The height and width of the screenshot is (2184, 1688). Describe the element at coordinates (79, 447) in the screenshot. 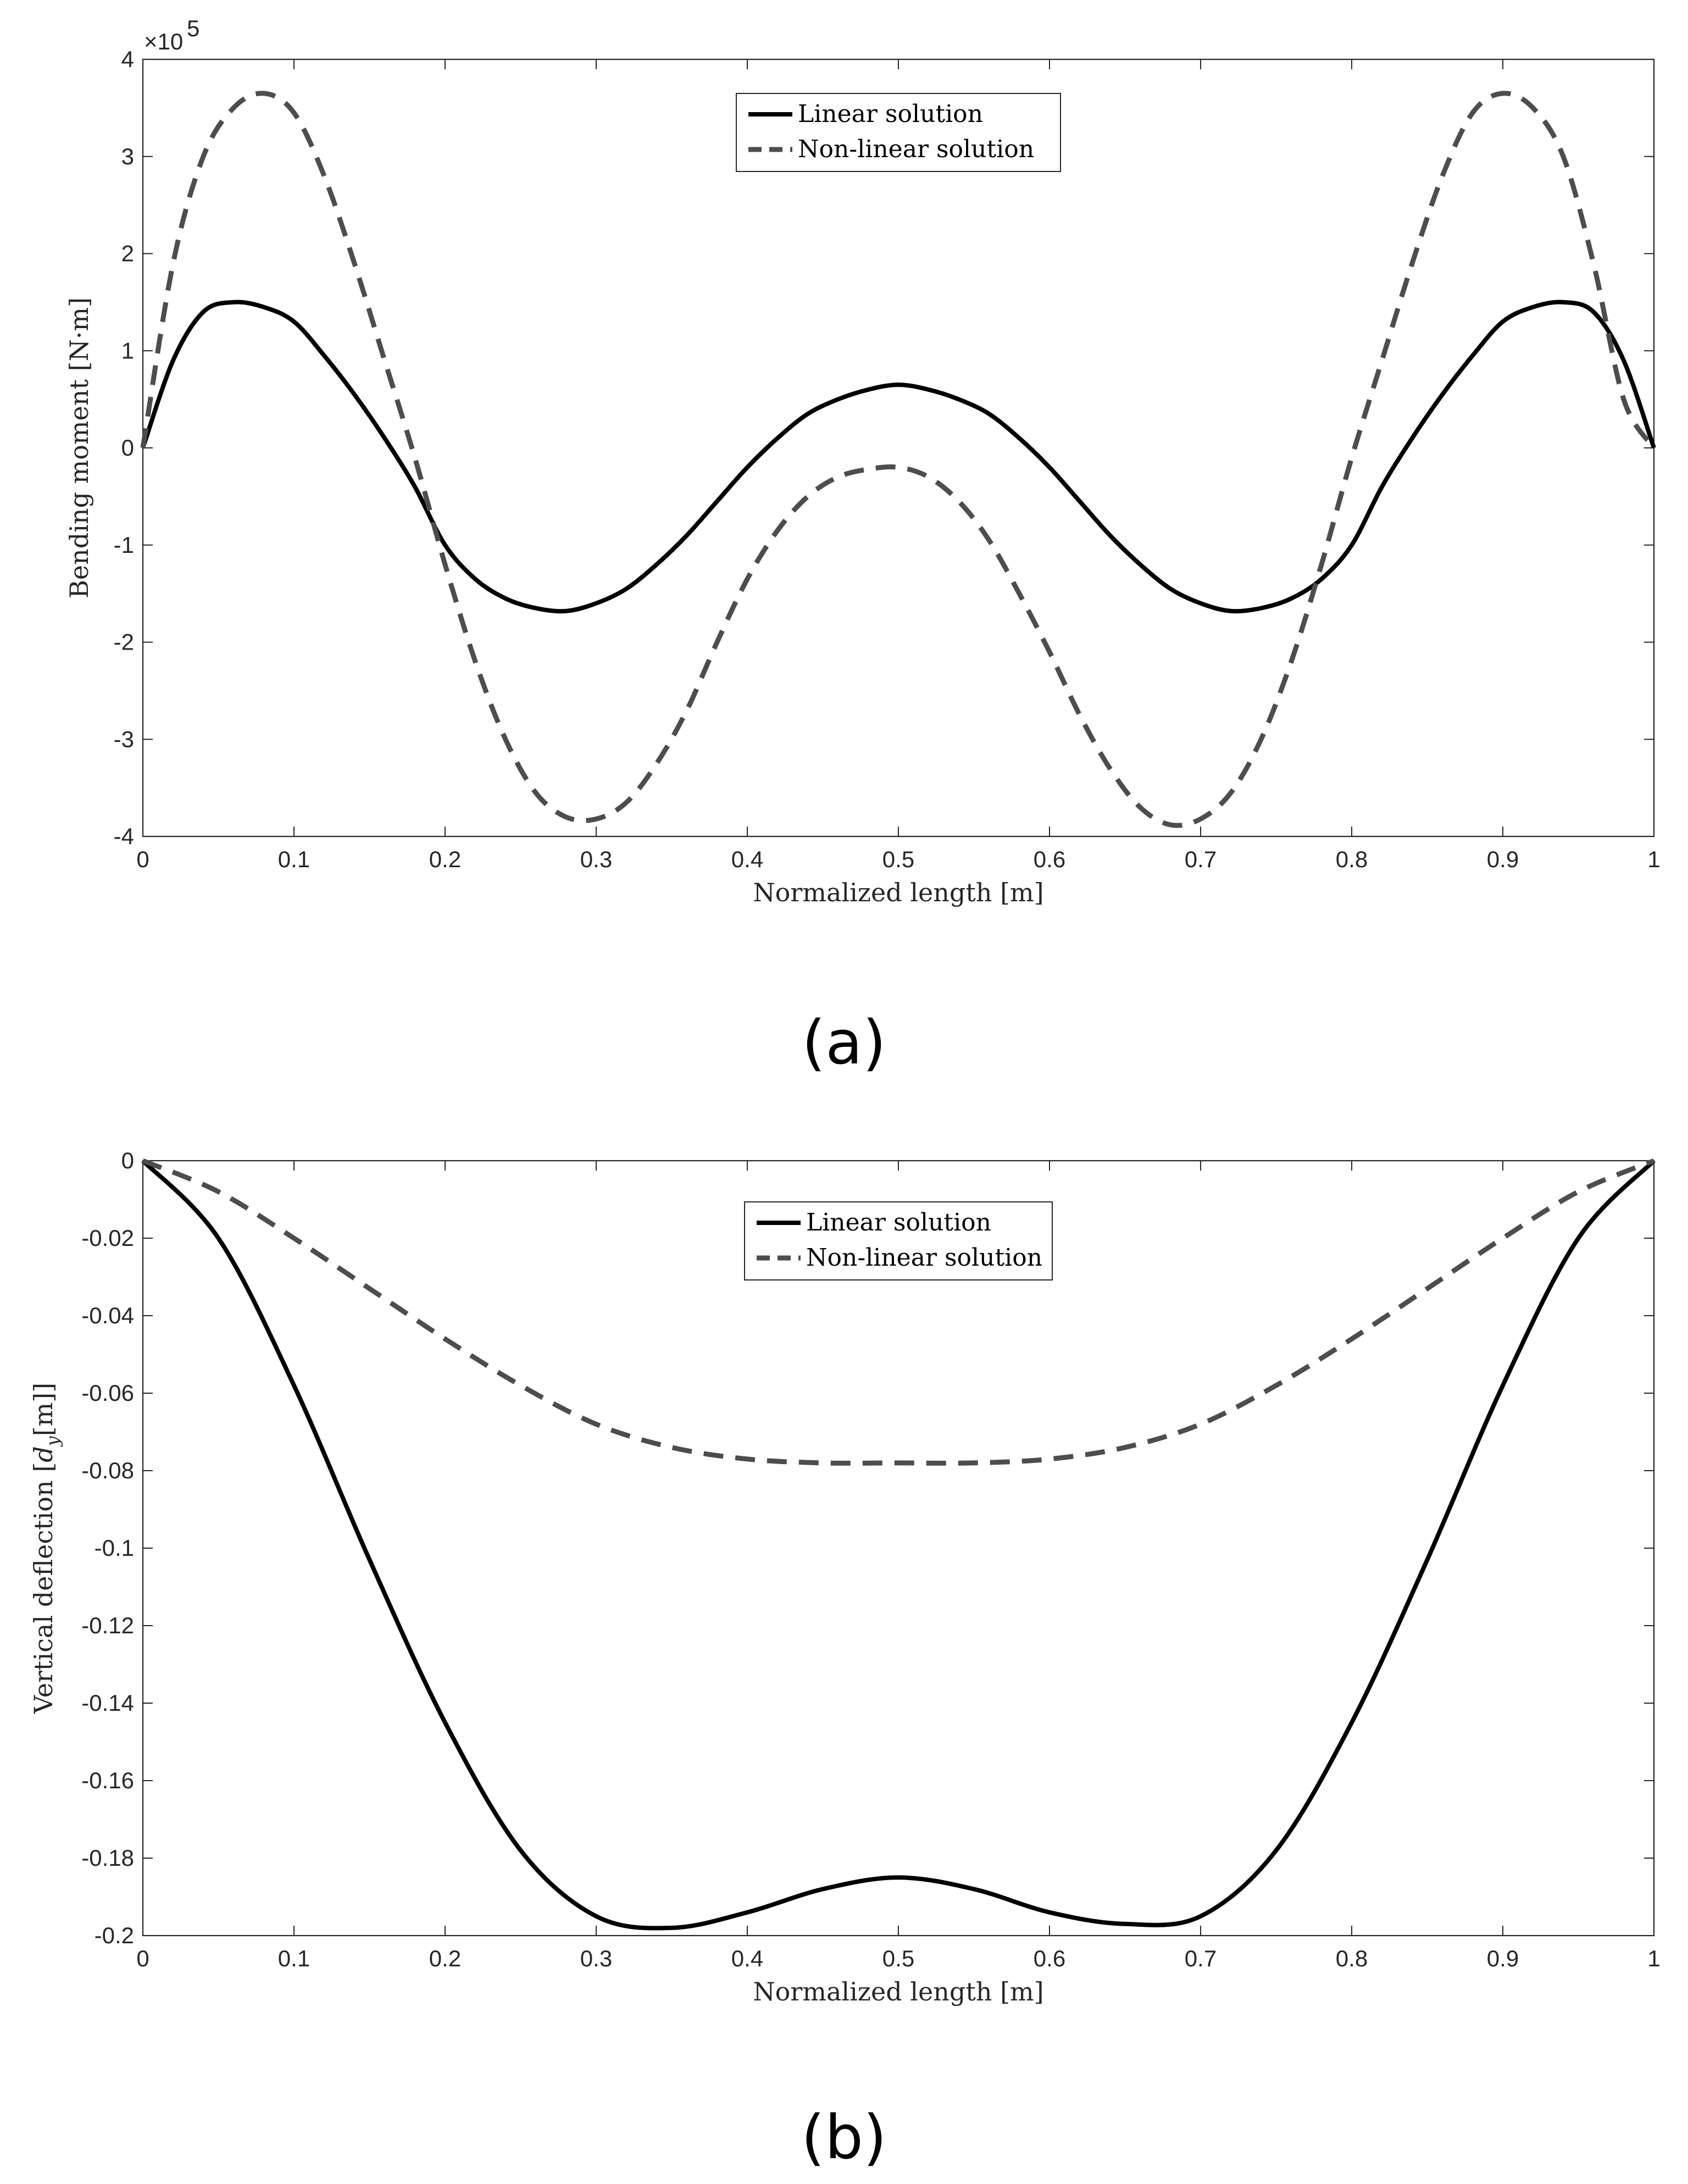

I see `y-axis-label: Bending moment [N·m]` at that location.